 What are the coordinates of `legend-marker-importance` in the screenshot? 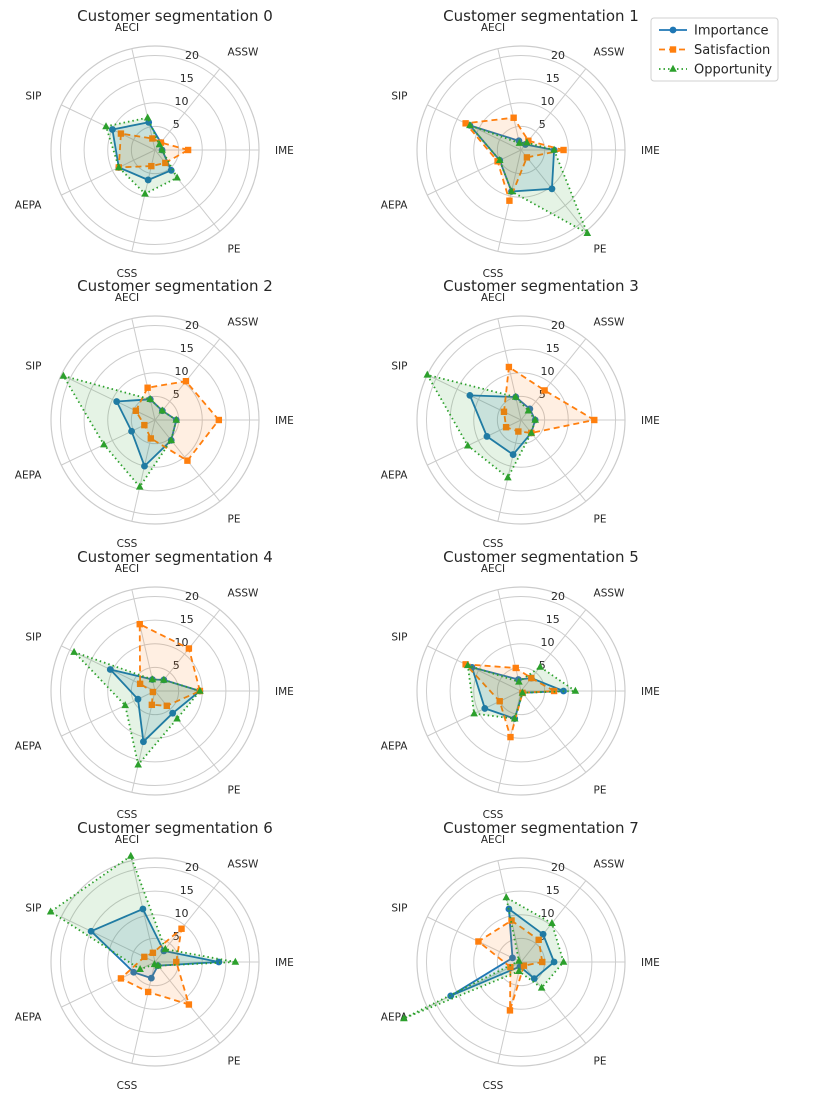 It's located at (673, 30).